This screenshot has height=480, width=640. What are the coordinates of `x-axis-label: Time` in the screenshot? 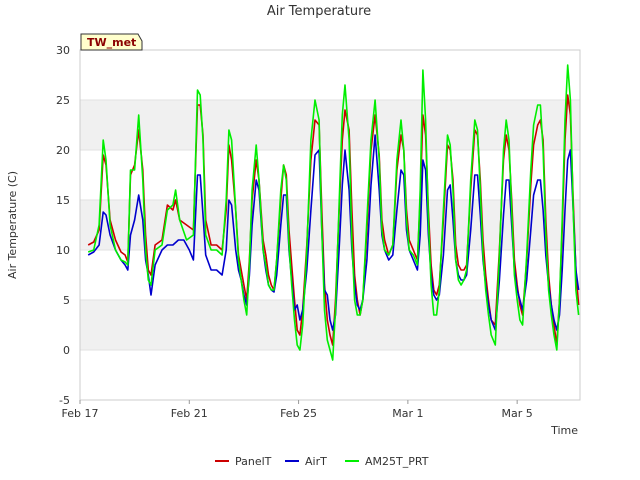 It's located at (564, 430).